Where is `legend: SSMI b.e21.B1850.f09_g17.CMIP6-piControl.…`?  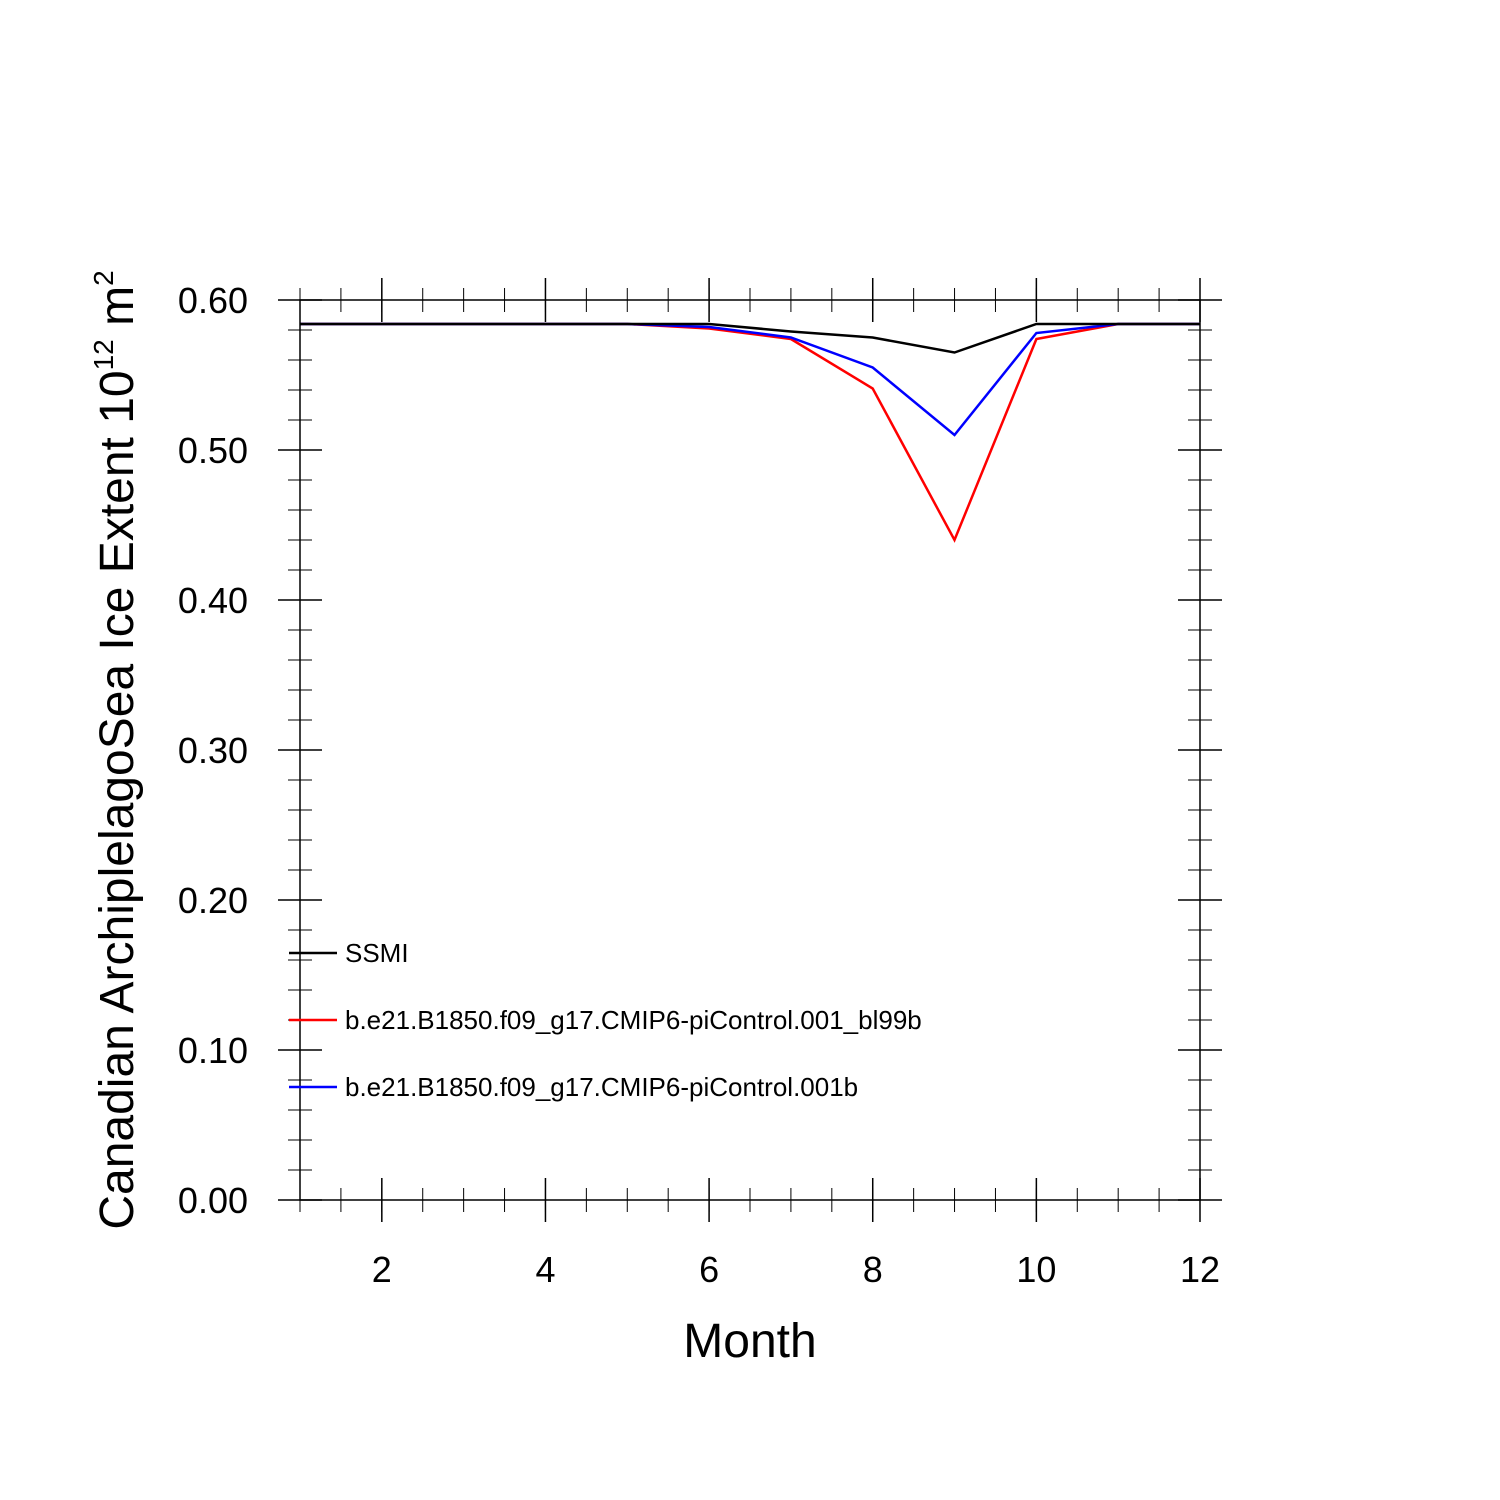 legend: SSMI b.e21.B1850.f09_g17.CMIP6-piControl.… is located at coordinates (605, 1020).